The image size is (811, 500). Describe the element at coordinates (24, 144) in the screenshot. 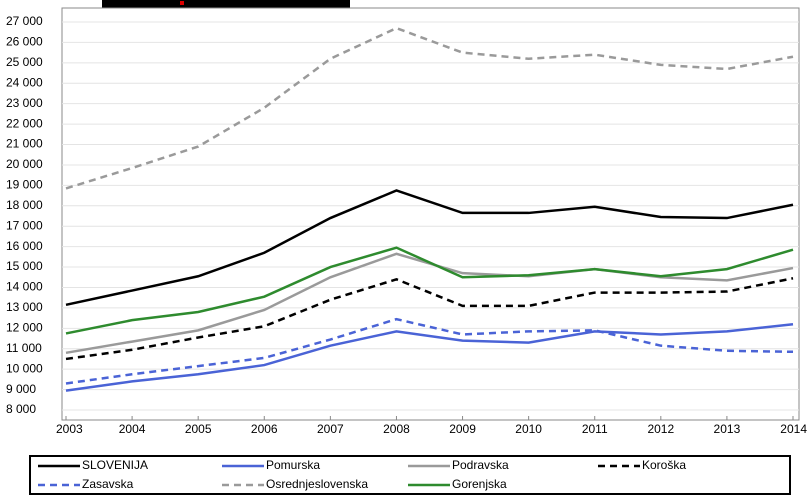

I see `y-tick-label: 21 000` at that location.